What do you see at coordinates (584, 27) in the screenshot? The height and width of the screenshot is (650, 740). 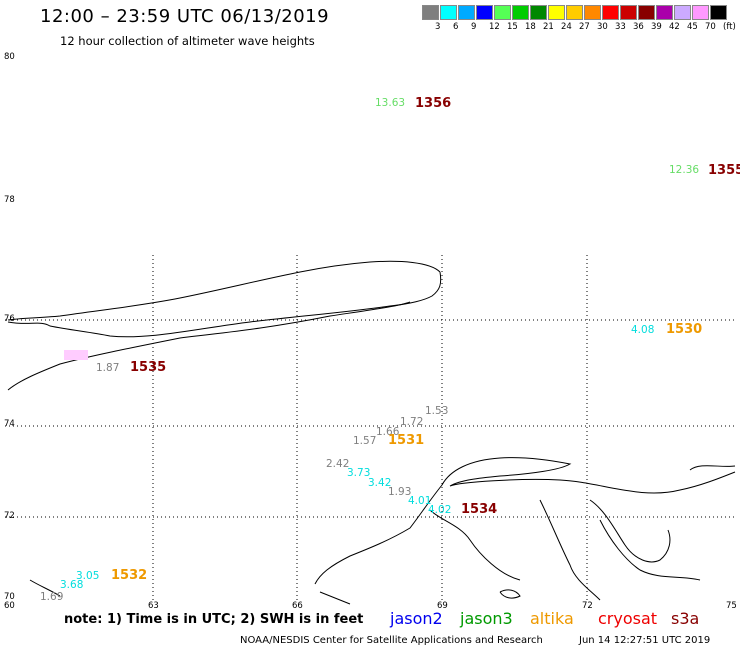 I see `legend-label: 27` at bounding box center [584, 27].